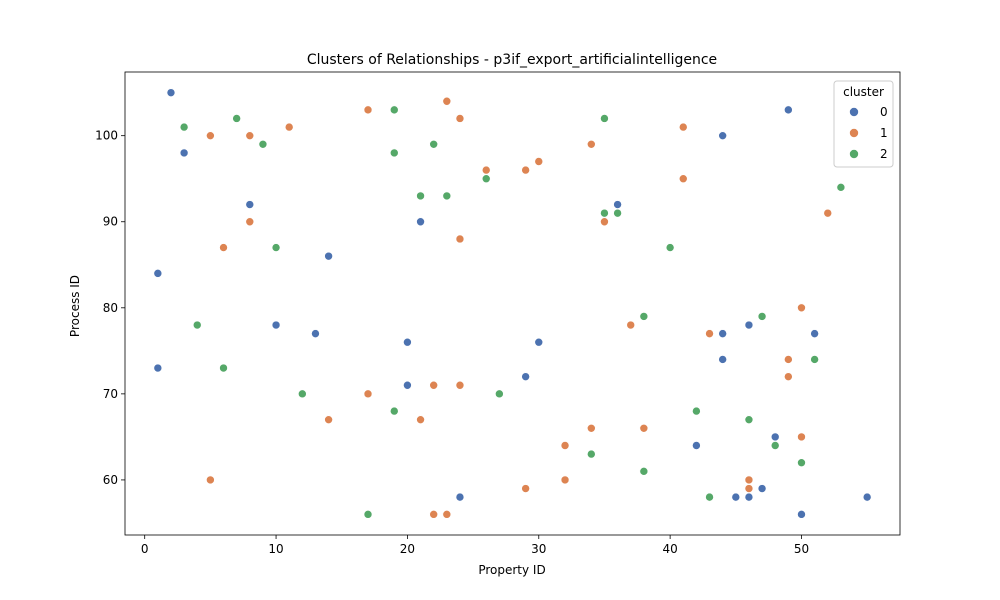 This screenshot has height=600, width=1000. What do you see at coordinates (801, 549) in the screenshot?
I see `x-tick-label: 50` at bounding box center [801, 549].